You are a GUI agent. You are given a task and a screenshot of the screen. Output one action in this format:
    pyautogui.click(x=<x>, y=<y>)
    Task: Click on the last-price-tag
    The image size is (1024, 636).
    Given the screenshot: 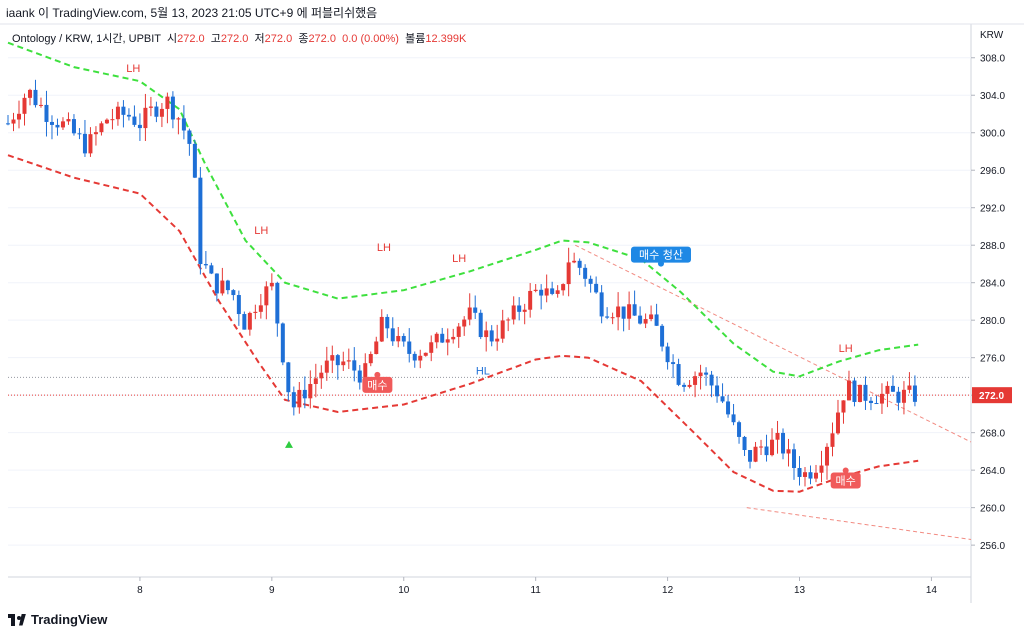 What is the action you would take?
    pyautogui.click(x=992, y=395)
    